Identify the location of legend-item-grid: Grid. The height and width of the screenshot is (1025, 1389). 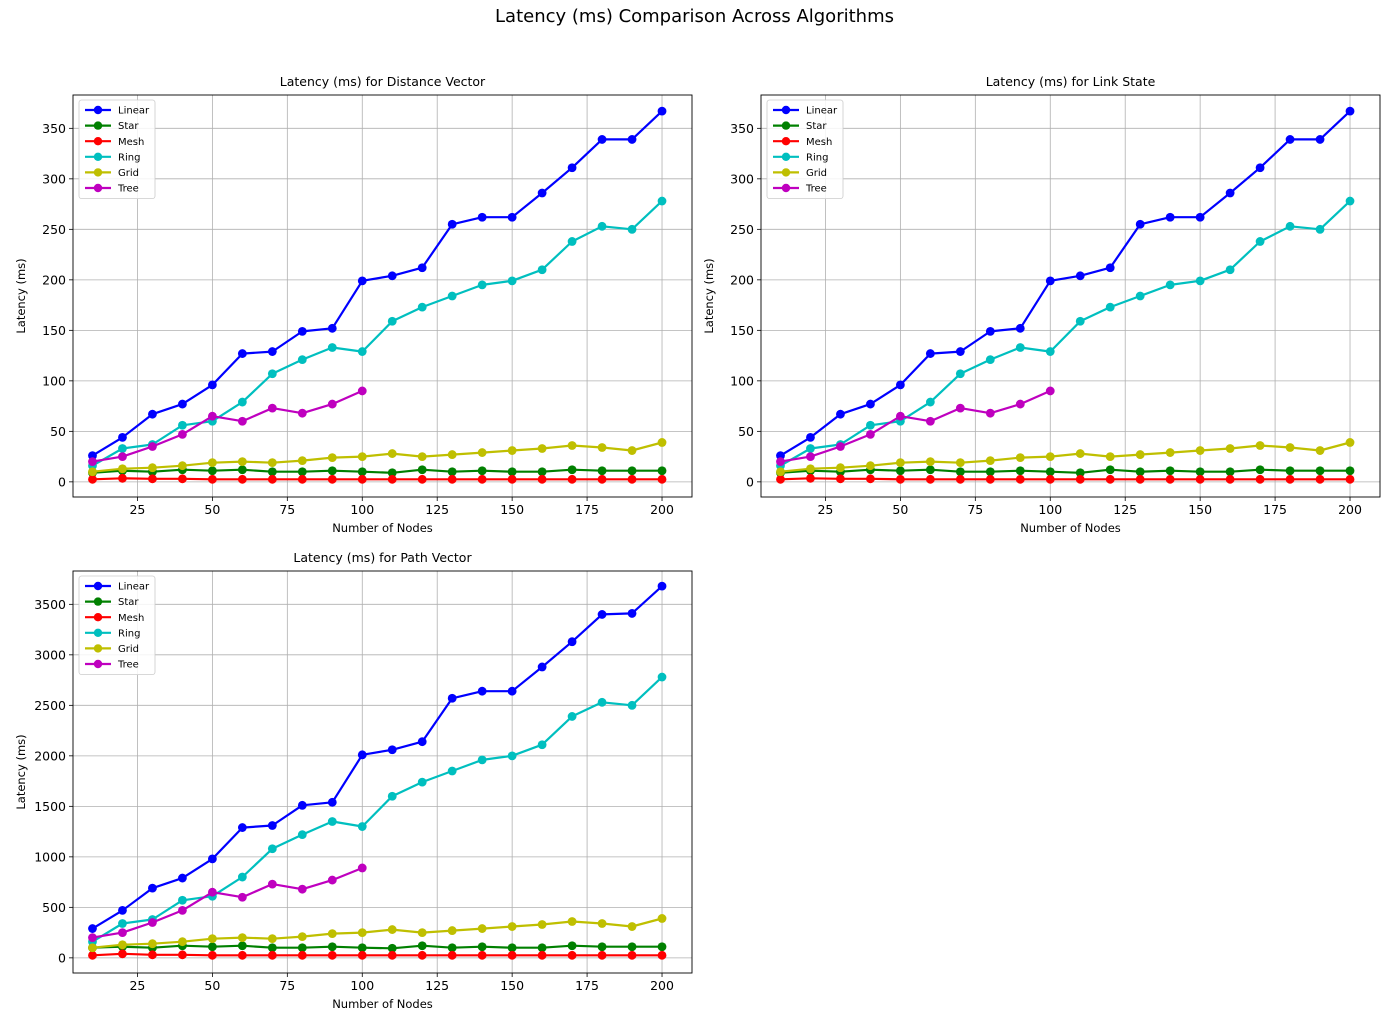
(800, 173).